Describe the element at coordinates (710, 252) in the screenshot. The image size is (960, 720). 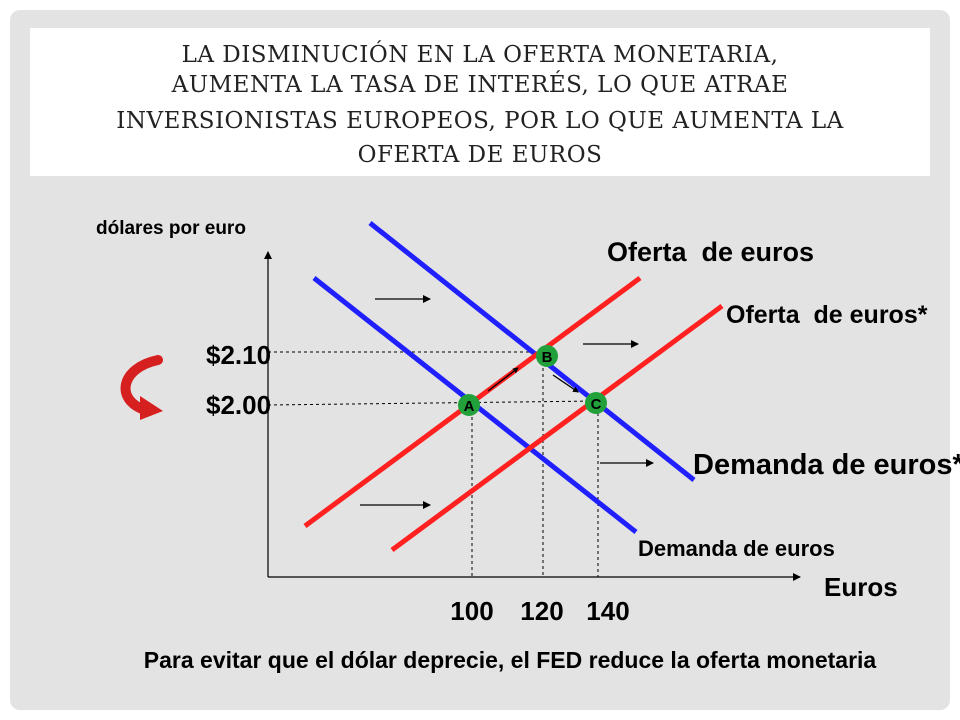
I see `series-label-oferta: Oferta de euros` at that location.